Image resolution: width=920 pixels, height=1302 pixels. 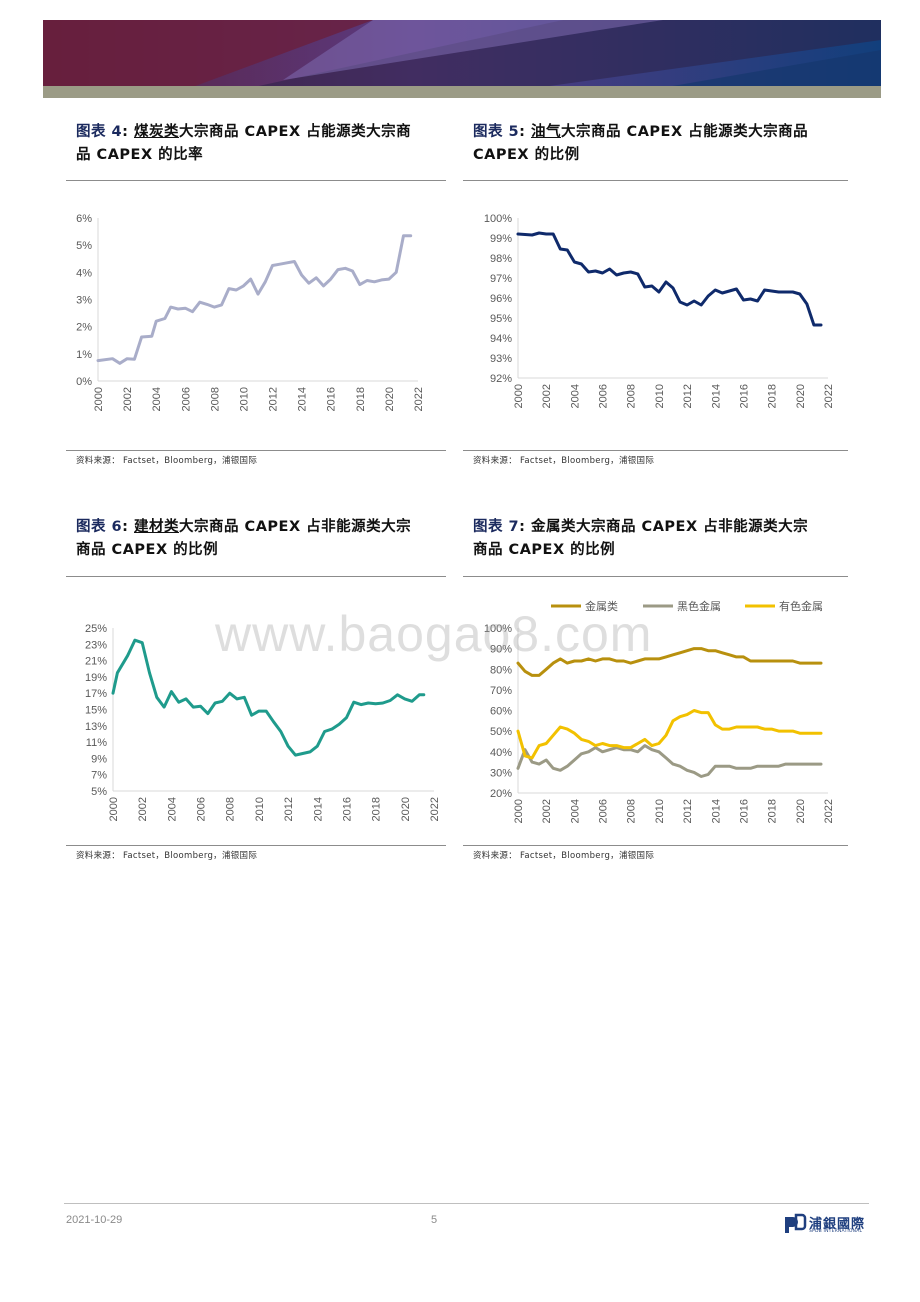 I want to click on y-tick-label: 21%, so click(x=96, y=662).